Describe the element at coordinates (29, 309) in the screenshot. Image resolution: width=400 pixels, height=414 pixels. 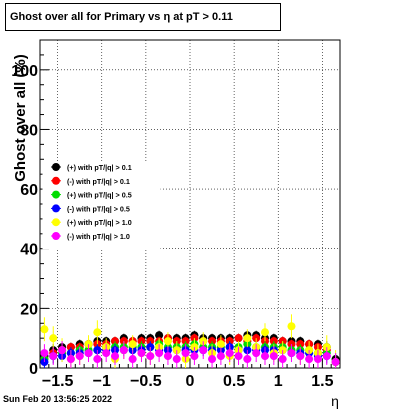
I see `y-tick-label: 20` at that location.